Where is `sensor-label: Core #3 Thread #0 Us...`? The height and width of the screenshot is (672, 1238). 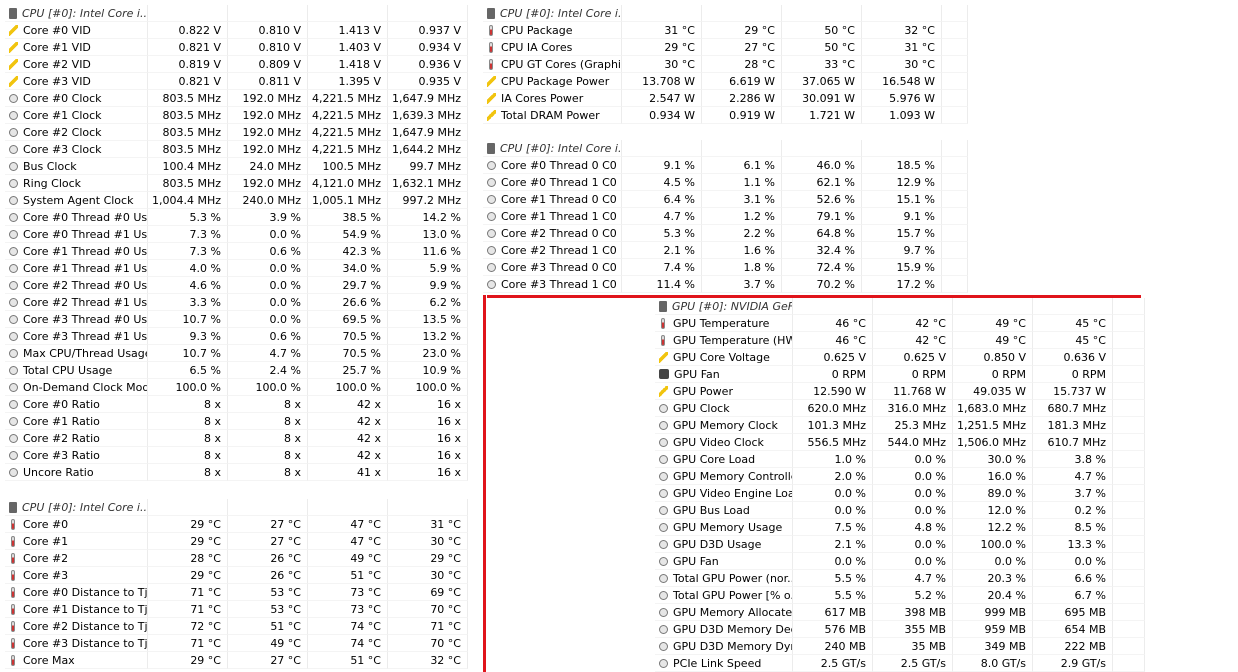 sensor-label: Core #3 Thread #0 Us... is located at coordinates (76, 319).